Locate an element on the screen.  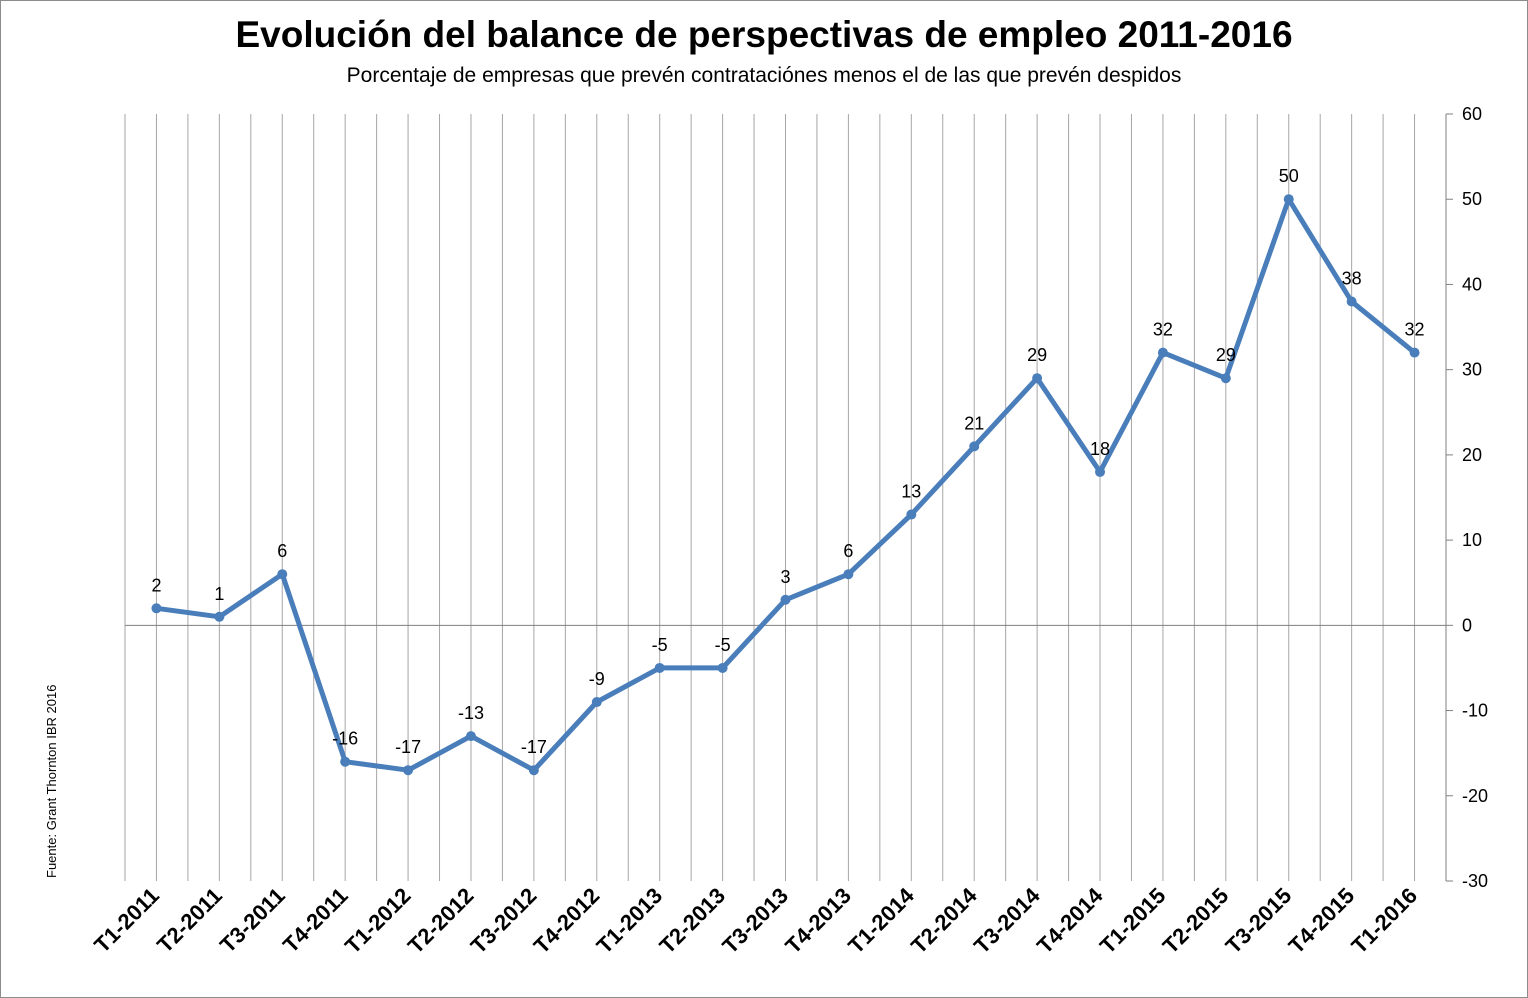
x-tick-label: T2-2013 is located at coordinates (693, 921).